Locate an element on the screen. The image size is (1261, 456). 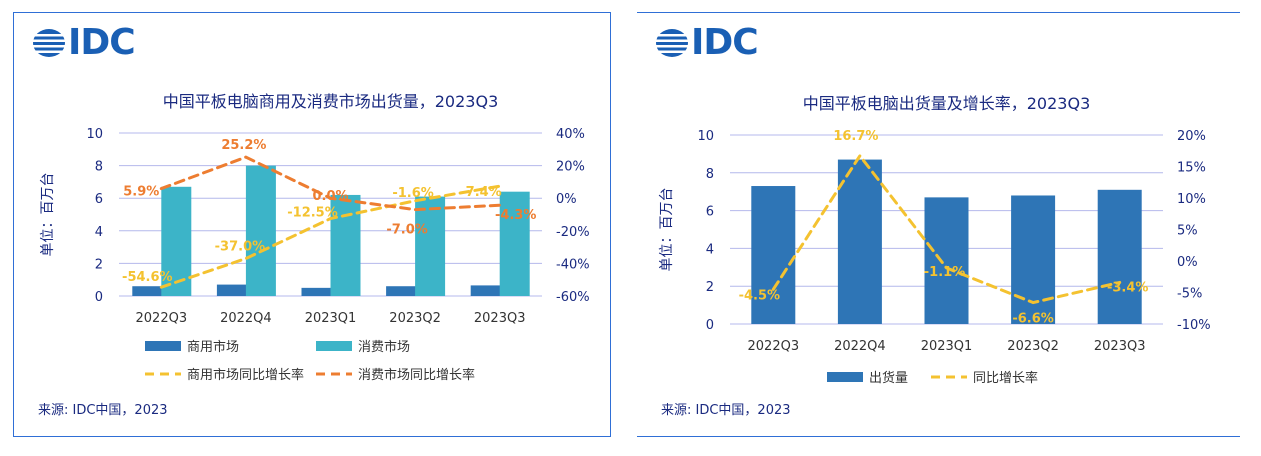
data-label: -54.6% is located at coordinates (147, 277).